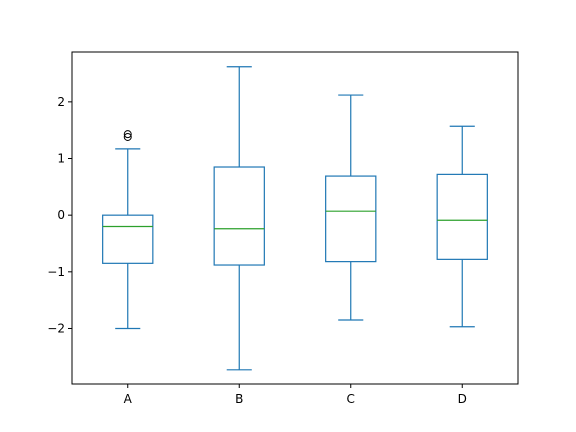 This screenshot has width=576, height=432. Describe the element at coordinates (462, 399) in the screenshot. I see `x-tick-label: D` at that location.